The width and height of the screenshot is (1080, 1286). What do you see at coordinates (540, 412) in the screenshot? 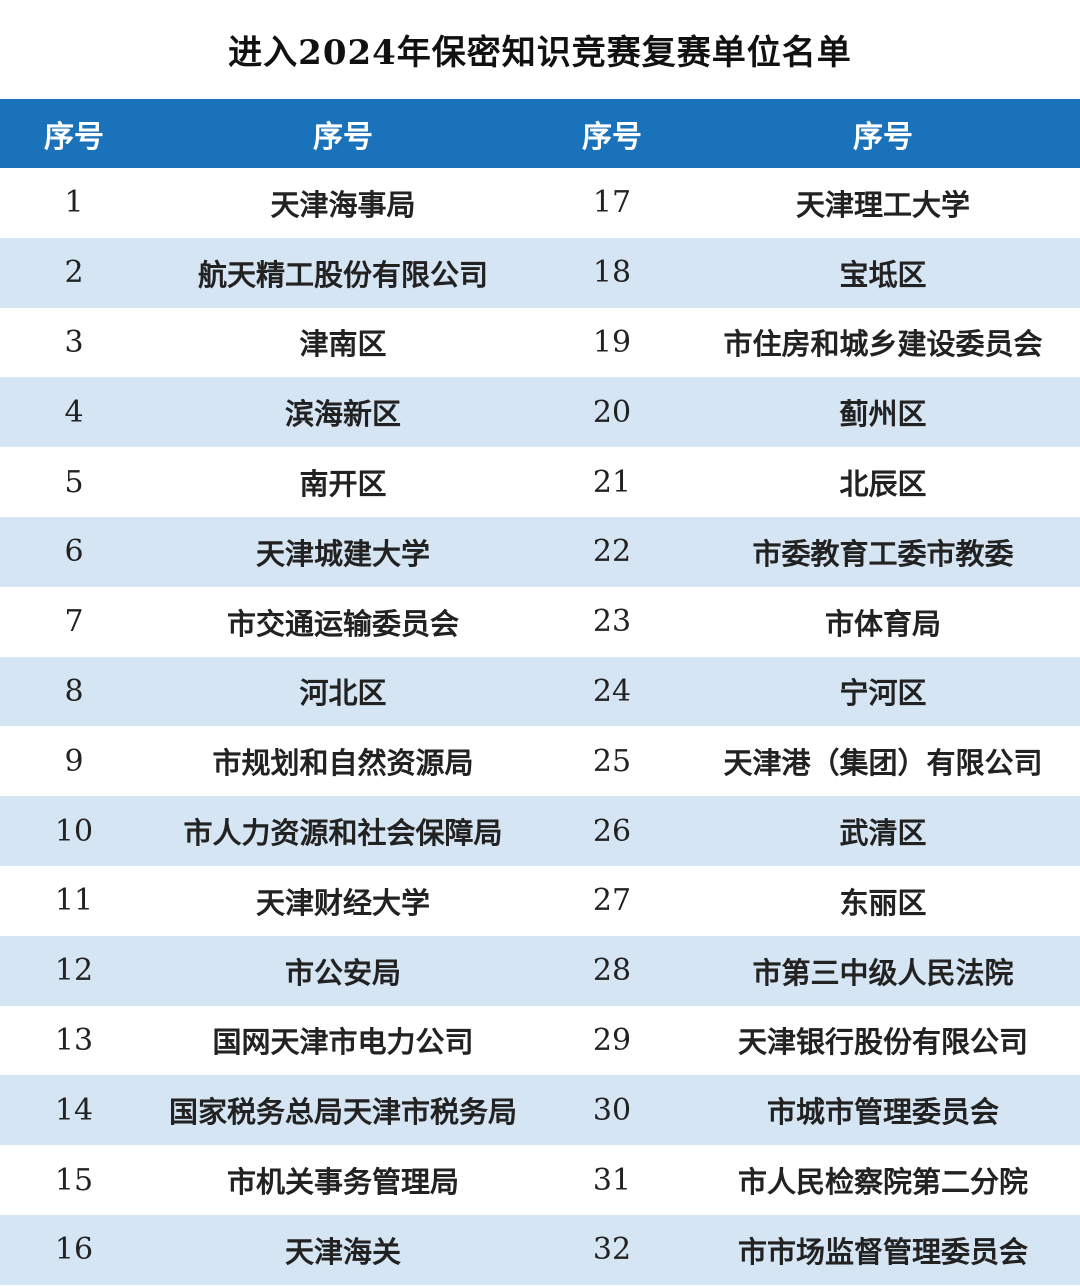
I see `table-row: 4 滨海新区 20 蓟州区` at bounding box center [540, 412].